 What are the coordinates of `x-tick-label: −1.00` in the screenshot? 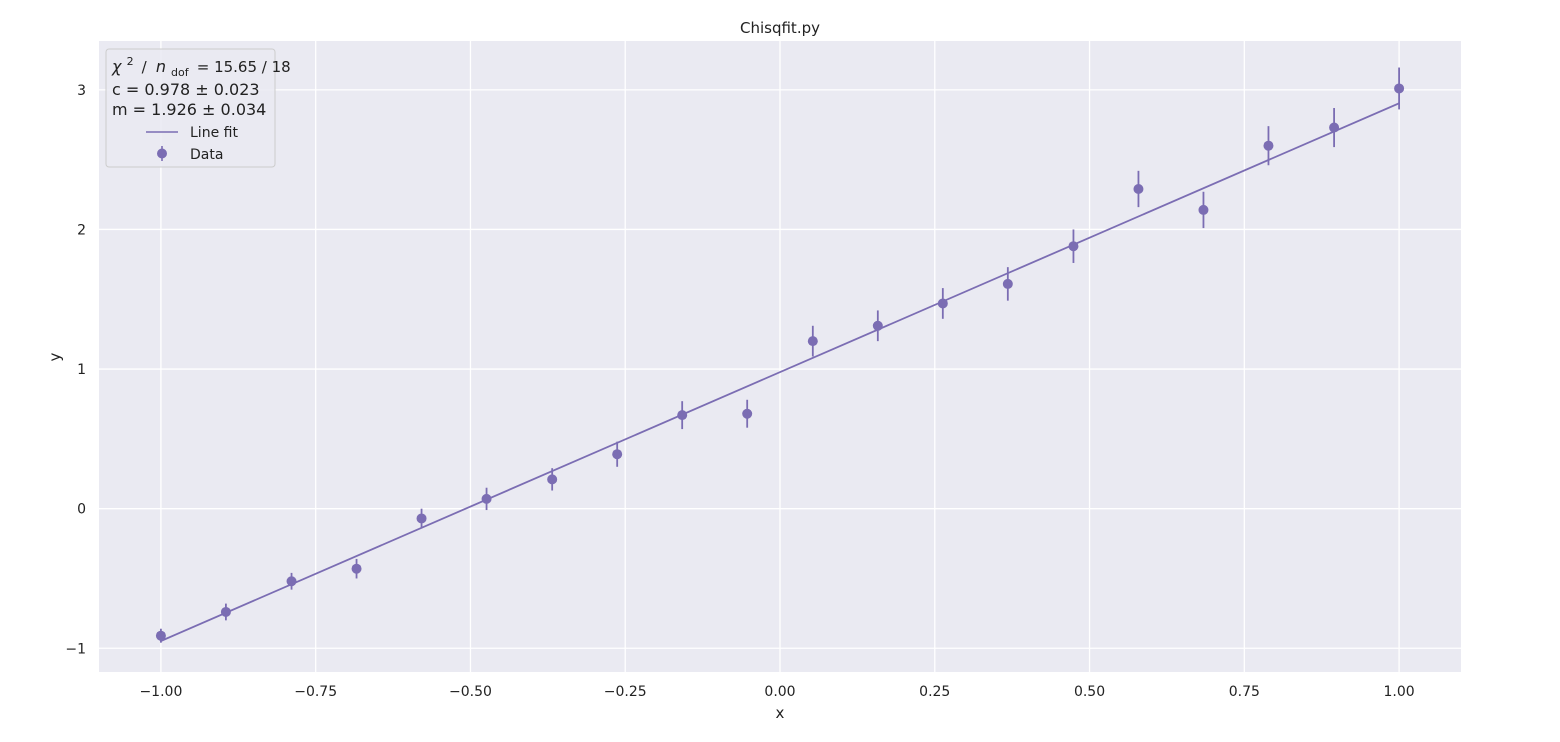 It's located at (160, 692).